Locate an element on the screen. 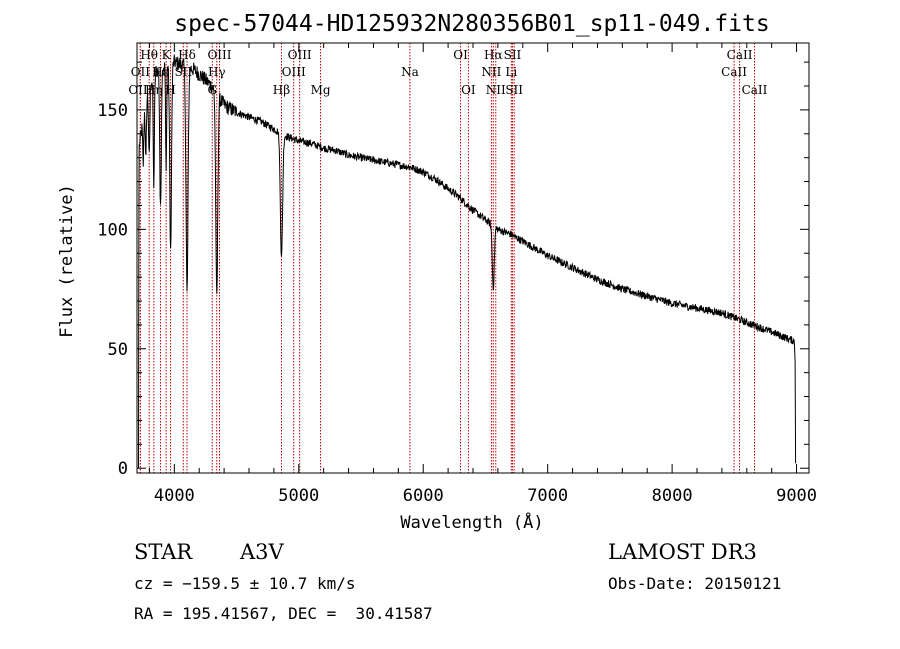 The image size is (900, 649). marker-label: OII is located at coordinates (141, 72).